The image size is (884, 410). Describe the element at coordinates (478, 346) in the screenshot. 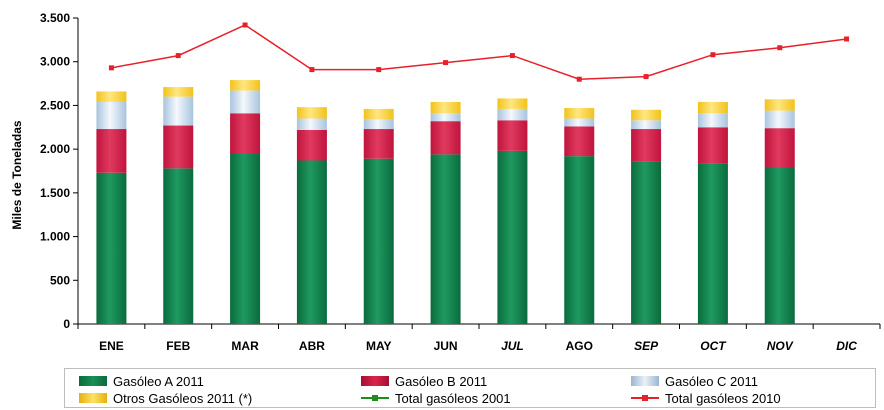

I see `x-categories: ENE FEB MAR ABR MAY JUN JUL AGO SEP OCT NOV DIC` at that location.